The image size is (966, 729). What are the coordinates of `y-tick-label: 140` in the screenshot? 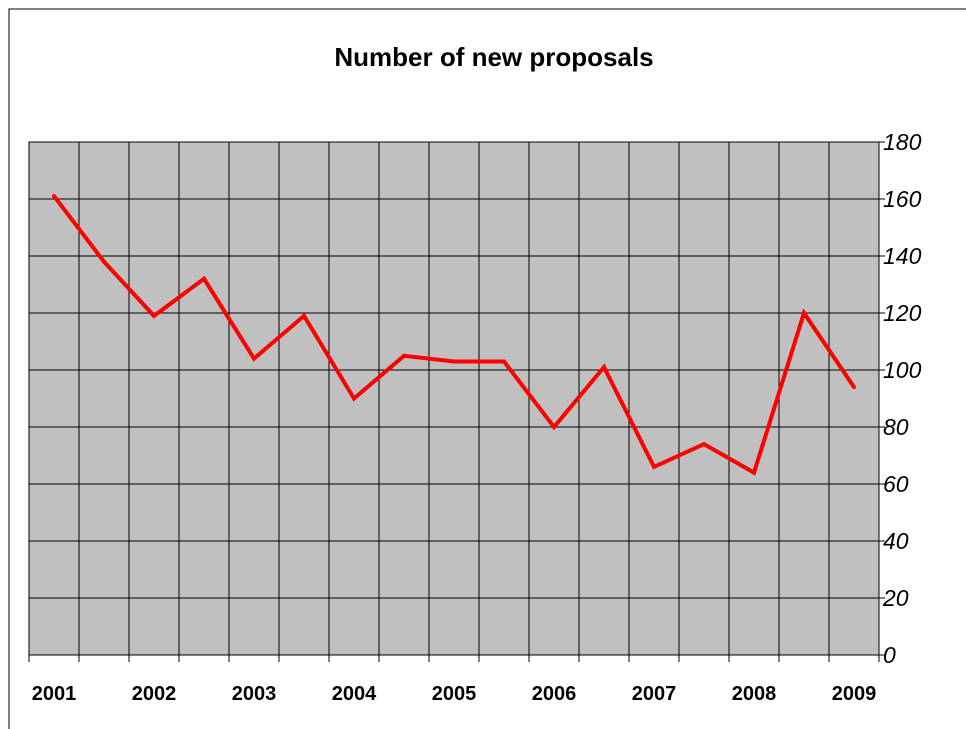 It's located at (902, 256).